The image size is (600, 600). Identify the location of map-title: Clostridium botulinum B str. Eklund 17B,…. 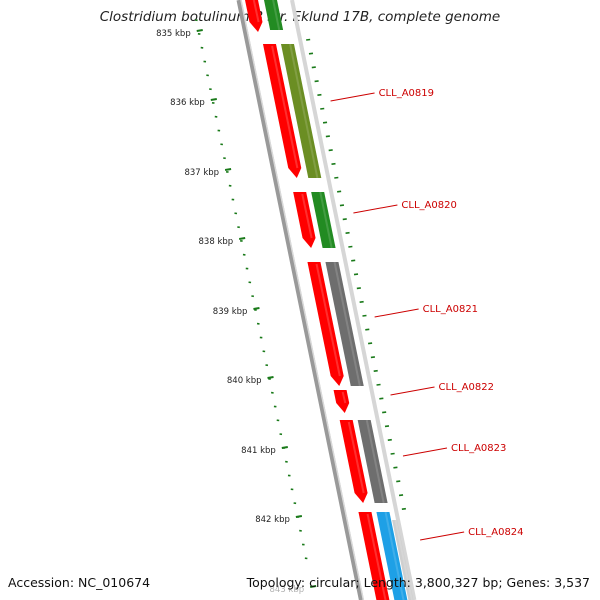
(300, 17).